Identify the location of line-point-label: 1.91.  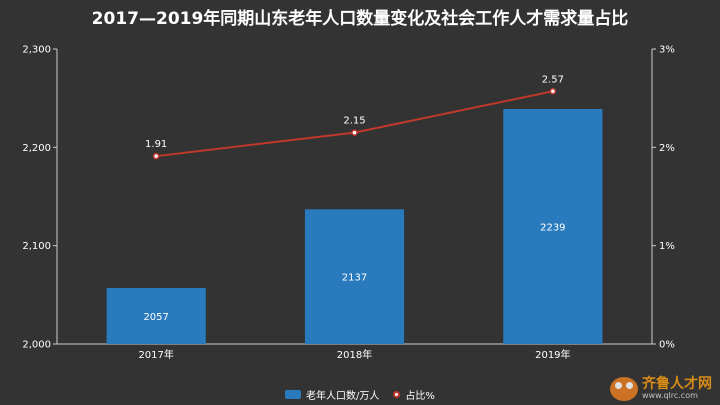
(156, 144).